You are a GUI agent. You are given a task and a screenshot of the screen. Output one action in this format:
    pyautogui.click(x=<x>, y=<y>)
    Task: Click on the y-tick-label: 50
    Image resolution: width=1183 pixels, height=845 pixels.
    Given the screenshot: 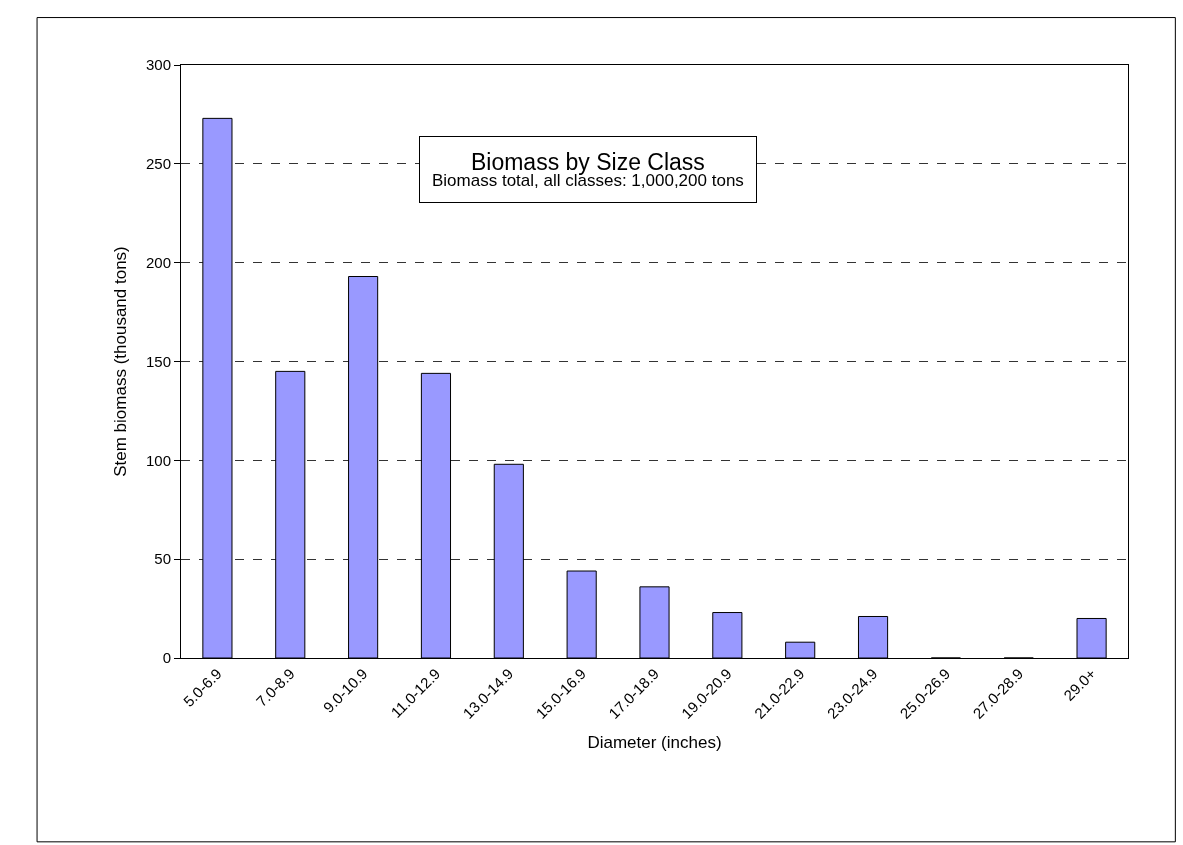 What is the action you would take?
    pyautogui.click(x=162, y=559)
    